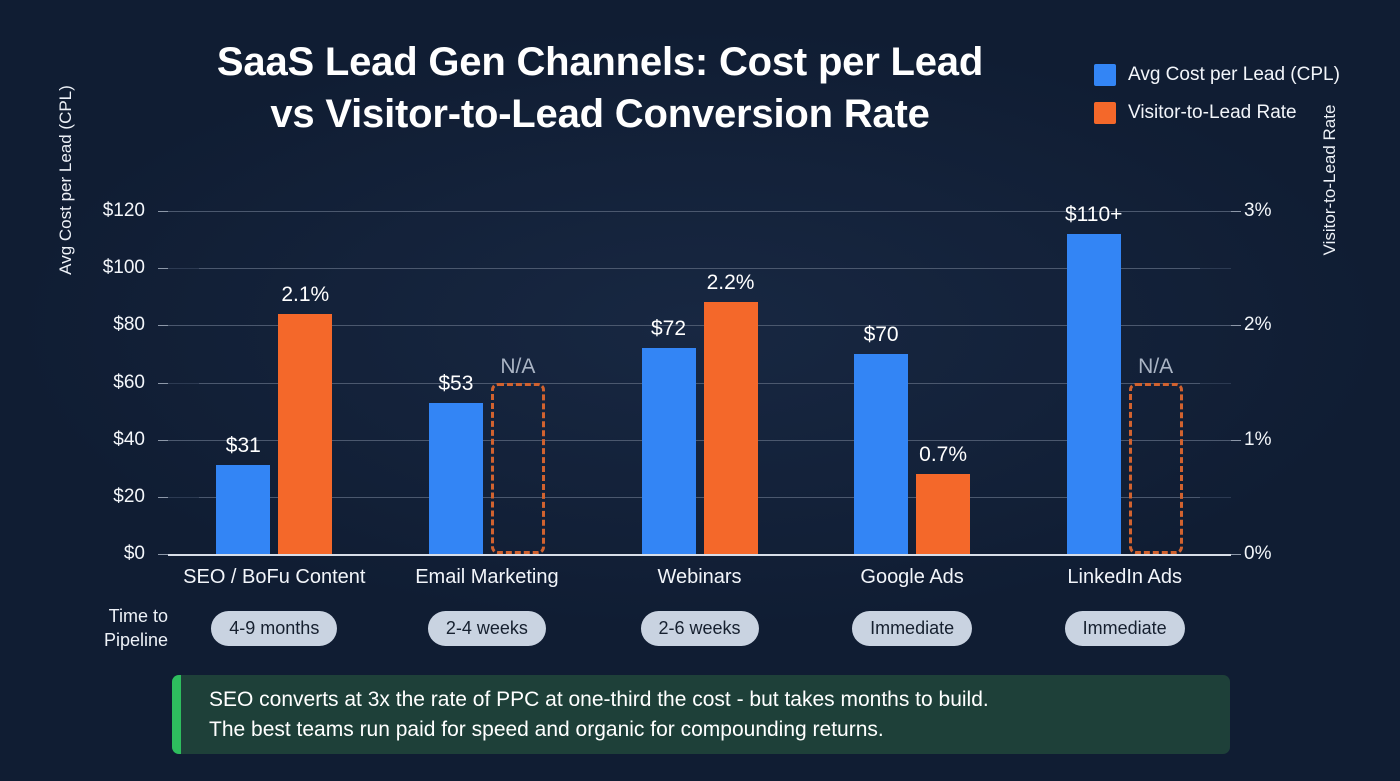 The image size is (1400, 781). Describe the element at coordinates (305, 294) in the screenshot. I see `bar-value-label-rate: 2.1%` at that location.